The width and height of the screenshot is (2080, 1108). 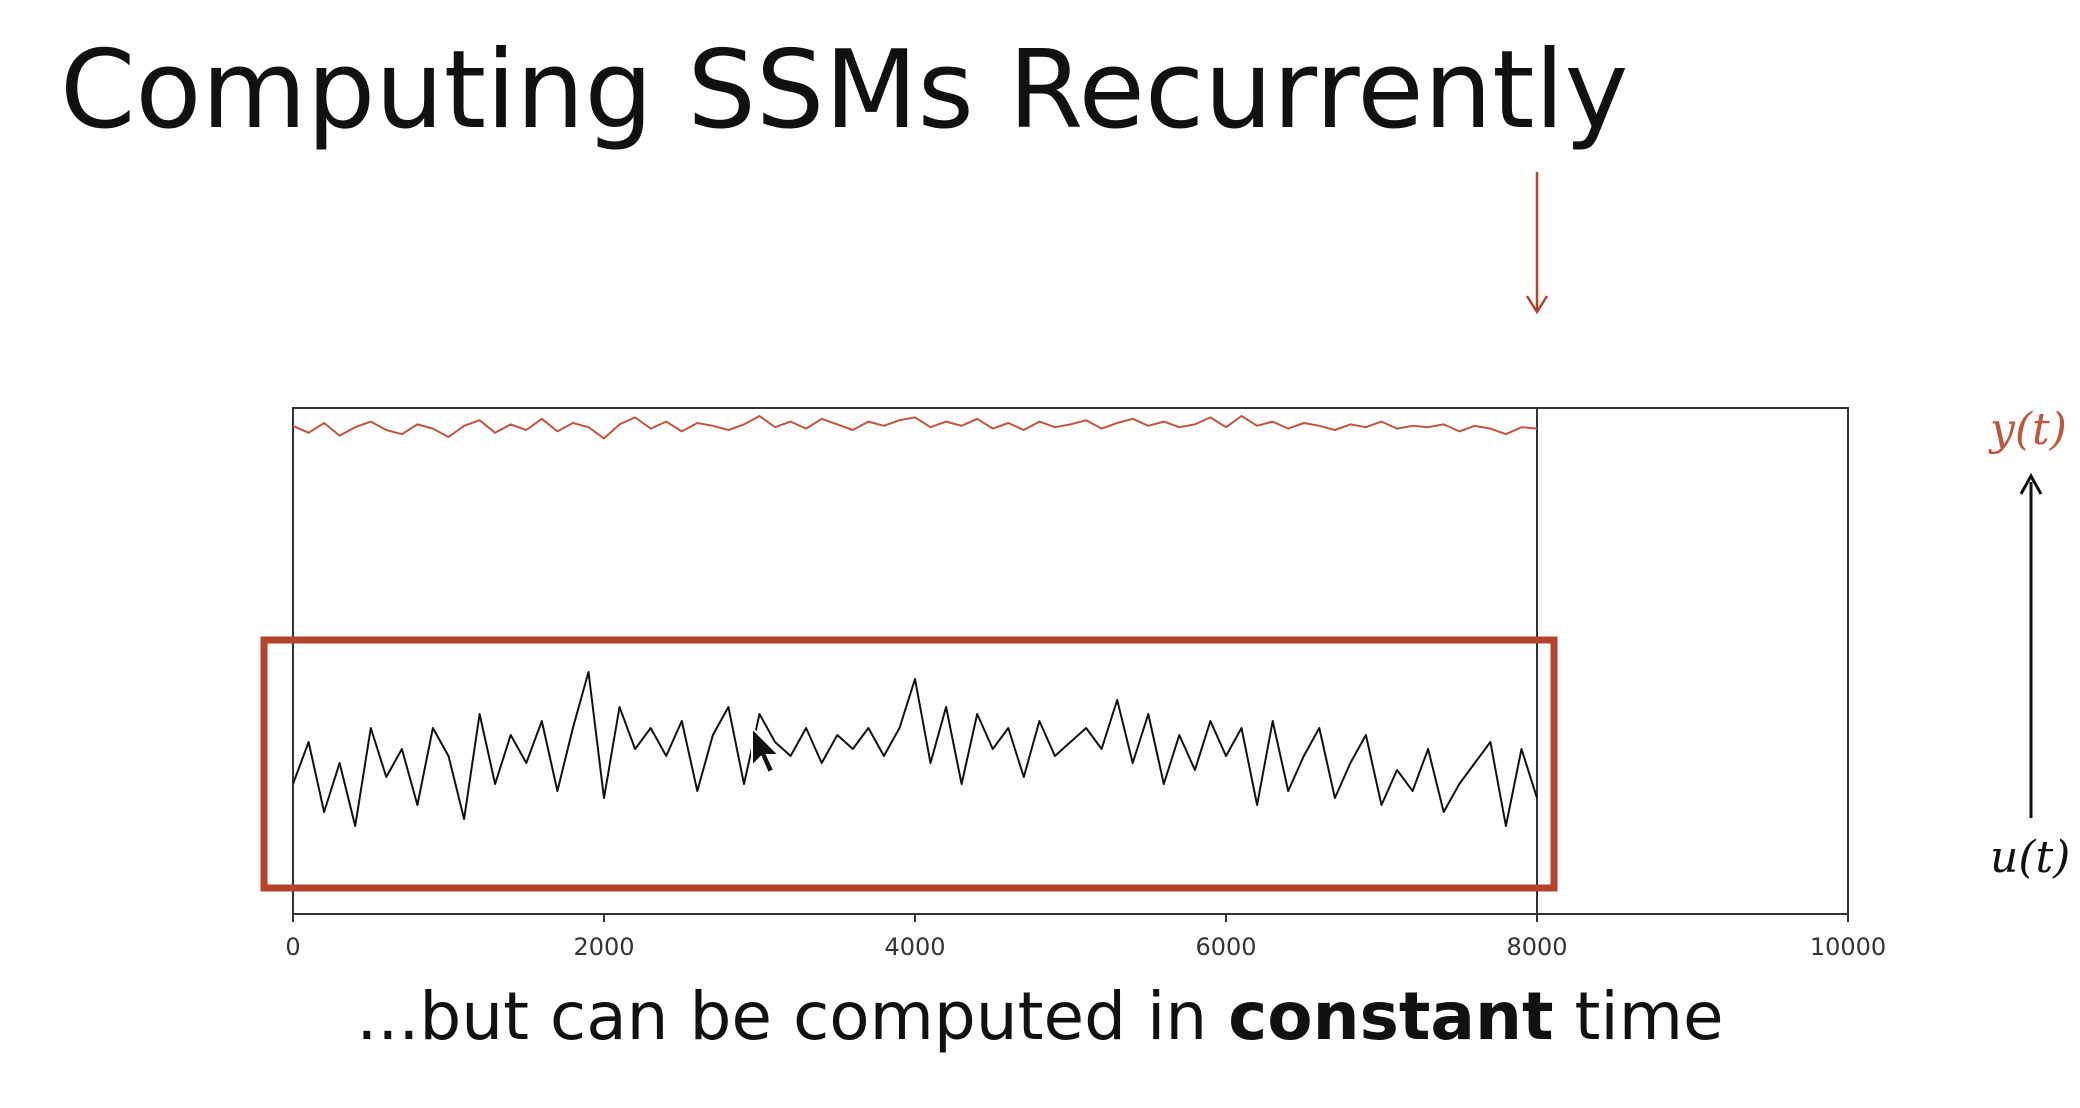 What do you see at coordinates (1848, 947) in the screenshot?
I see `x-tick-label: 10000` at bounding box center [1848, 947].